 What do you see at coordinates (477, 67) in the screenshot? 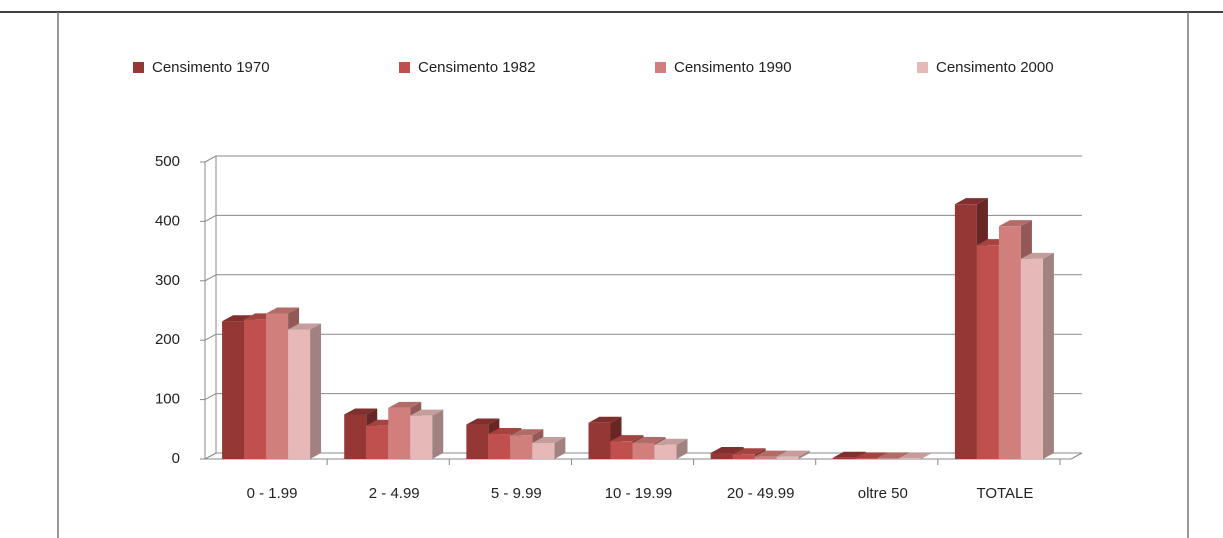
I see `legend-label: Censimento 1982` at bounding box center [477, 67].